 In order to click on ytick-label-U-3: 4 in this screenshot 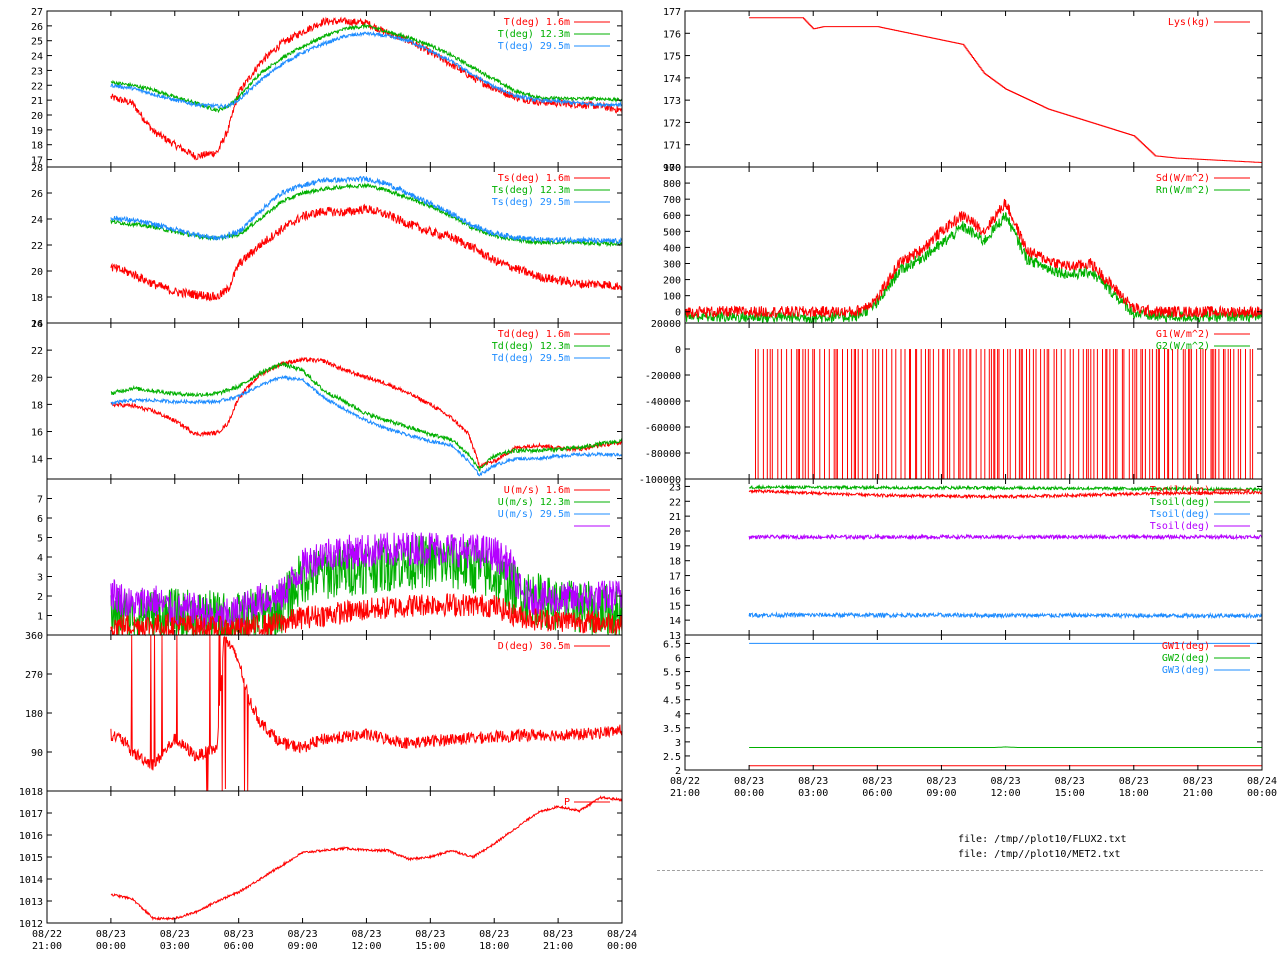, I will do `click(40, 558)`.